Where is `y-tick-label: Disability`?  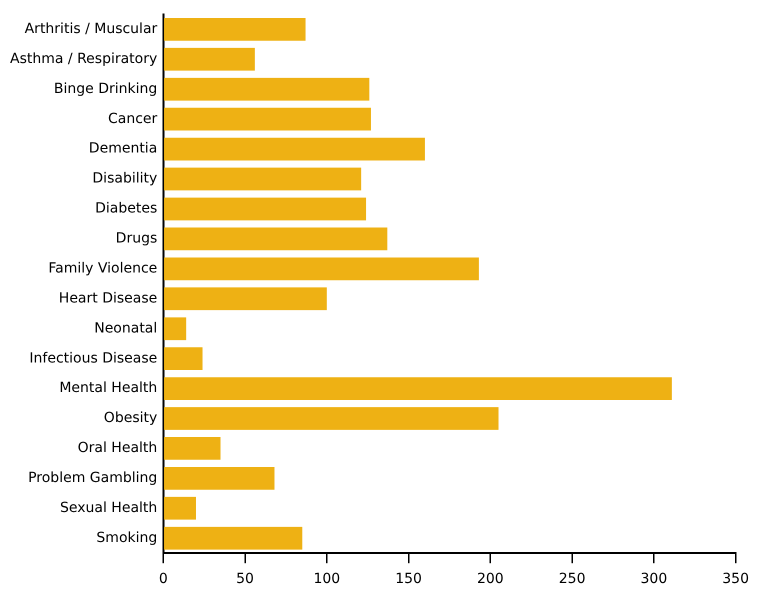 y-tick-label: Disability is located at coordinates (125, 178).